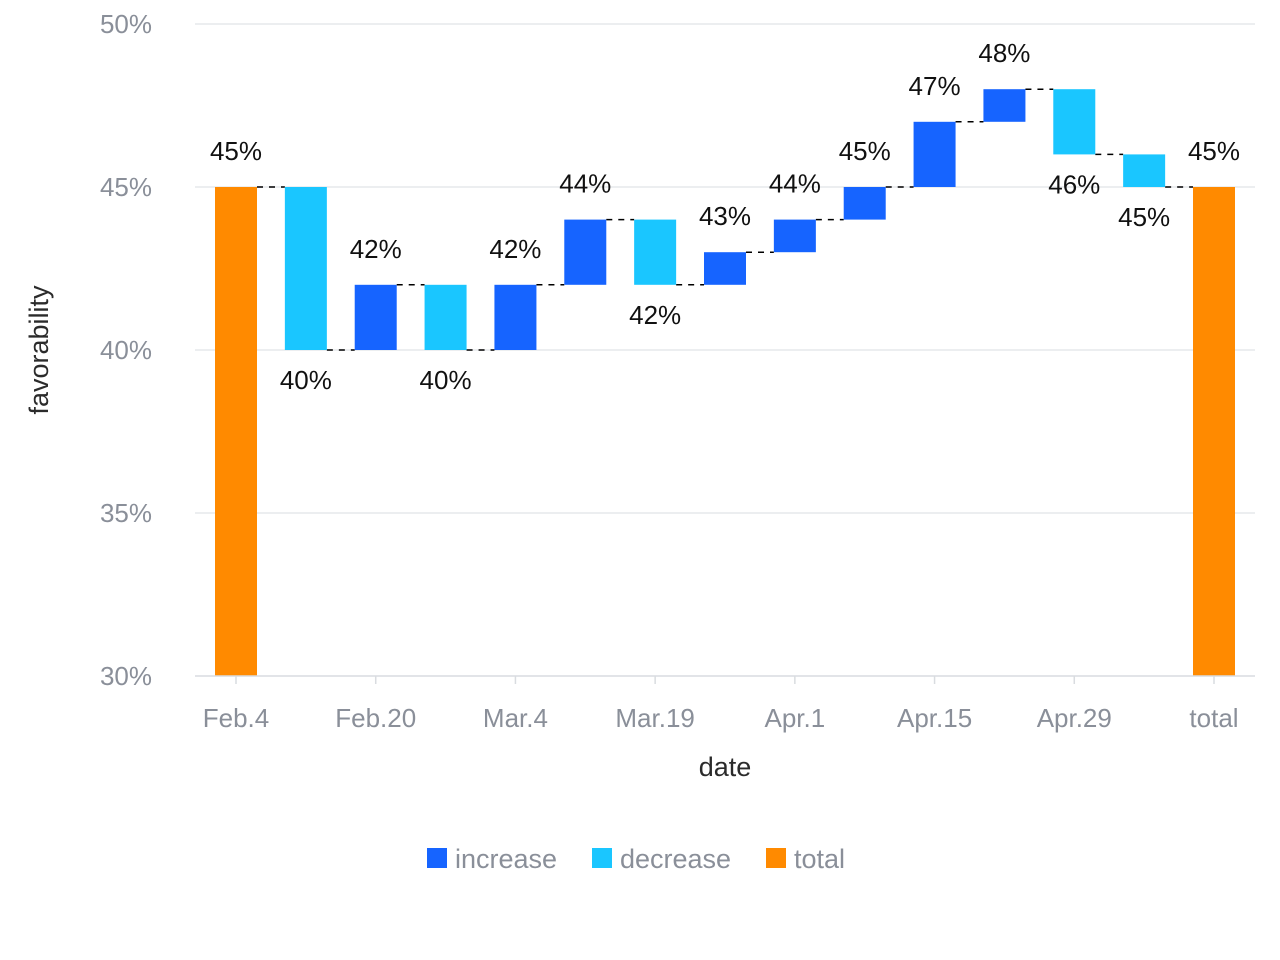  I want to click on x-tick-label: Apr.15, so click(934, 718).